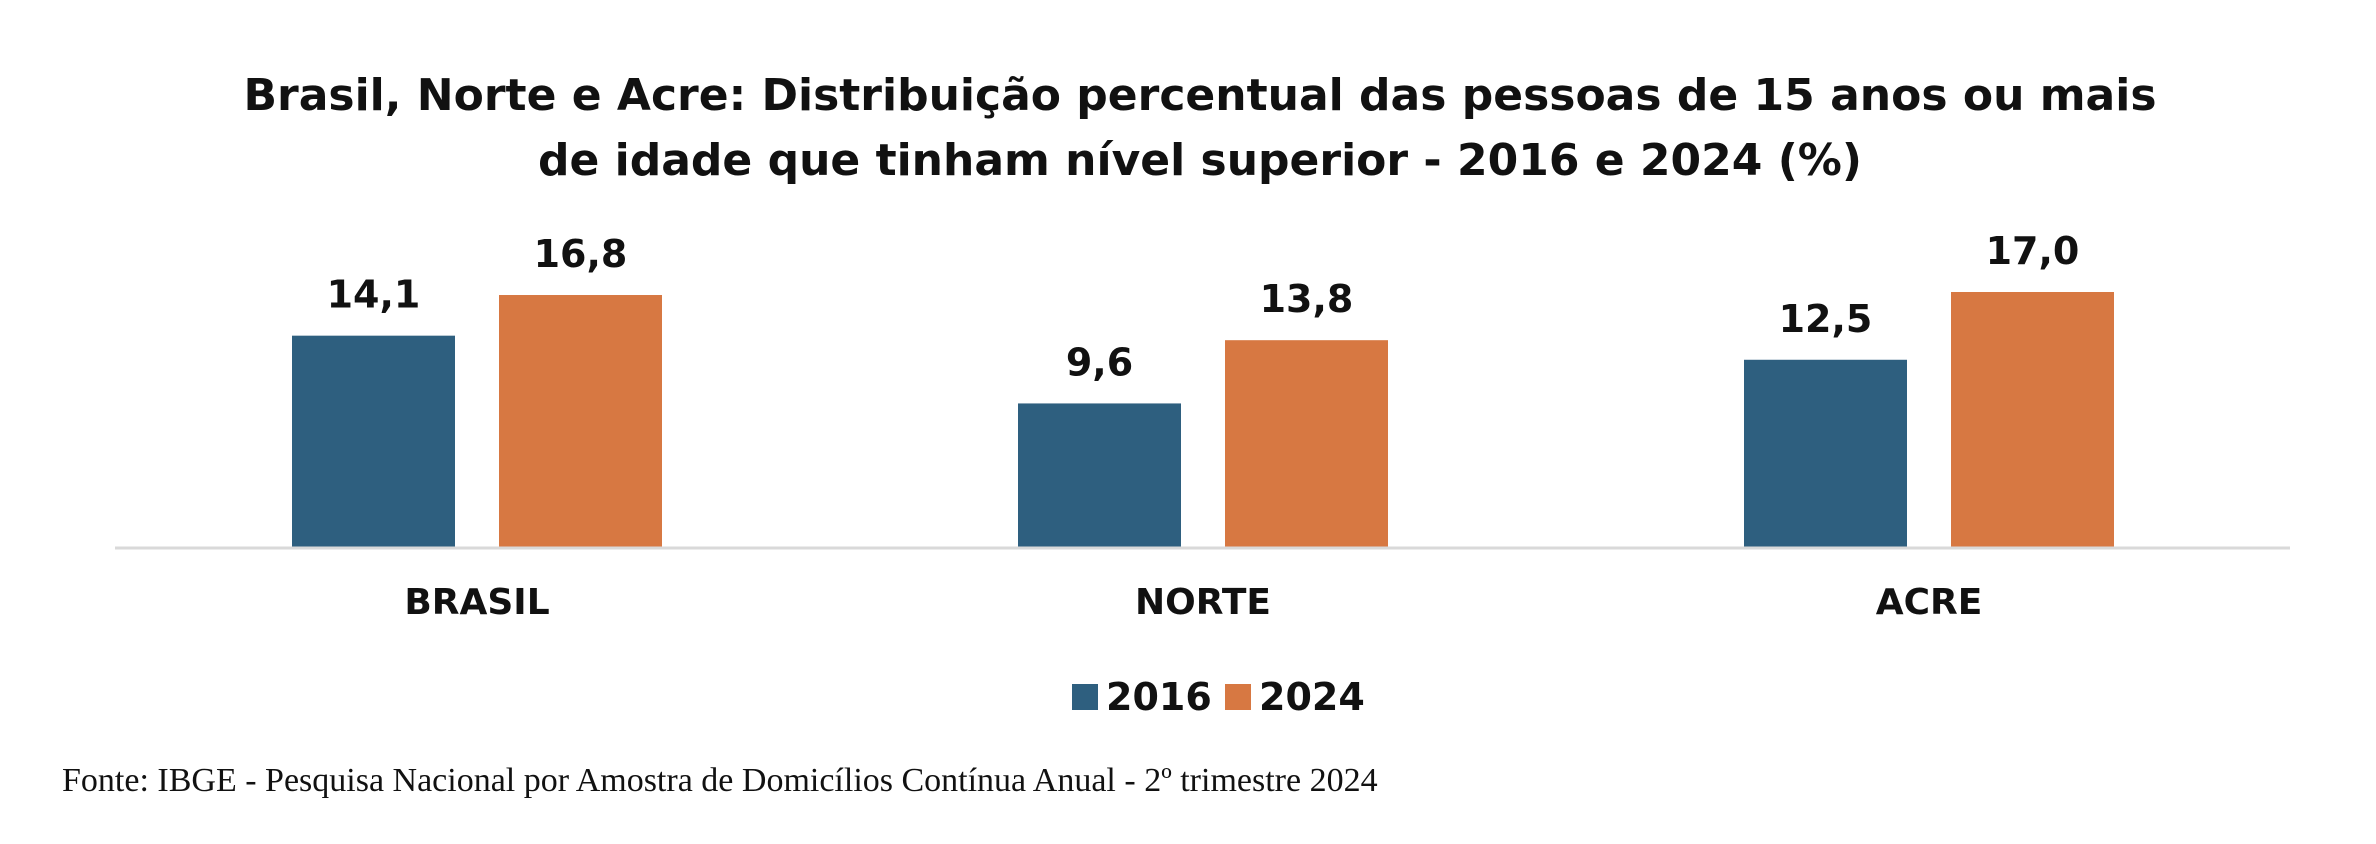 This screenshot has height=844, width=2376. What do you see at coordinates (1307, 299) in the screenshot?
I see `data-label-norte-2024: 13,8` at bounding box center [1307, 299].